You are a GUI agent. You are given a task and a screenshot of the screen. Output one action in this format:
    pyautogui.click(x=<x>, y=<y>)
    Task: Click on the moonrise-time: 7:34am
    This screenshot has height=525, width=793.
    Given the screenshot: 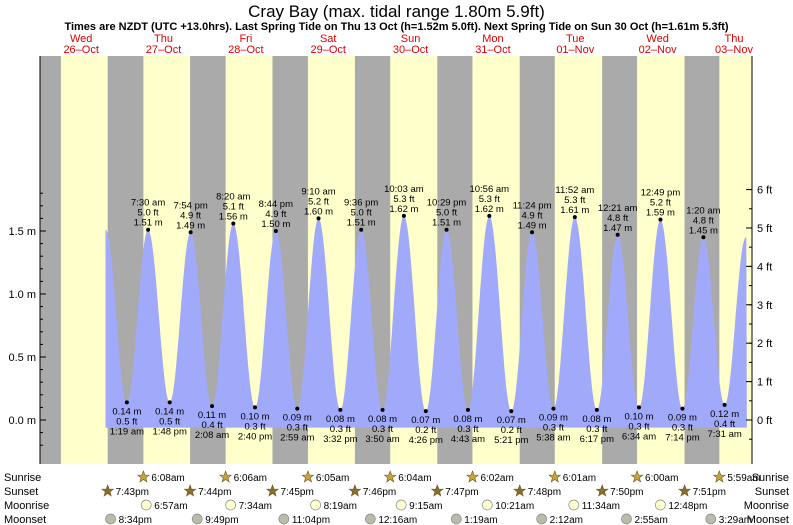 What is the action you would take?
    pyautogui.click(x=255, y=506)
    